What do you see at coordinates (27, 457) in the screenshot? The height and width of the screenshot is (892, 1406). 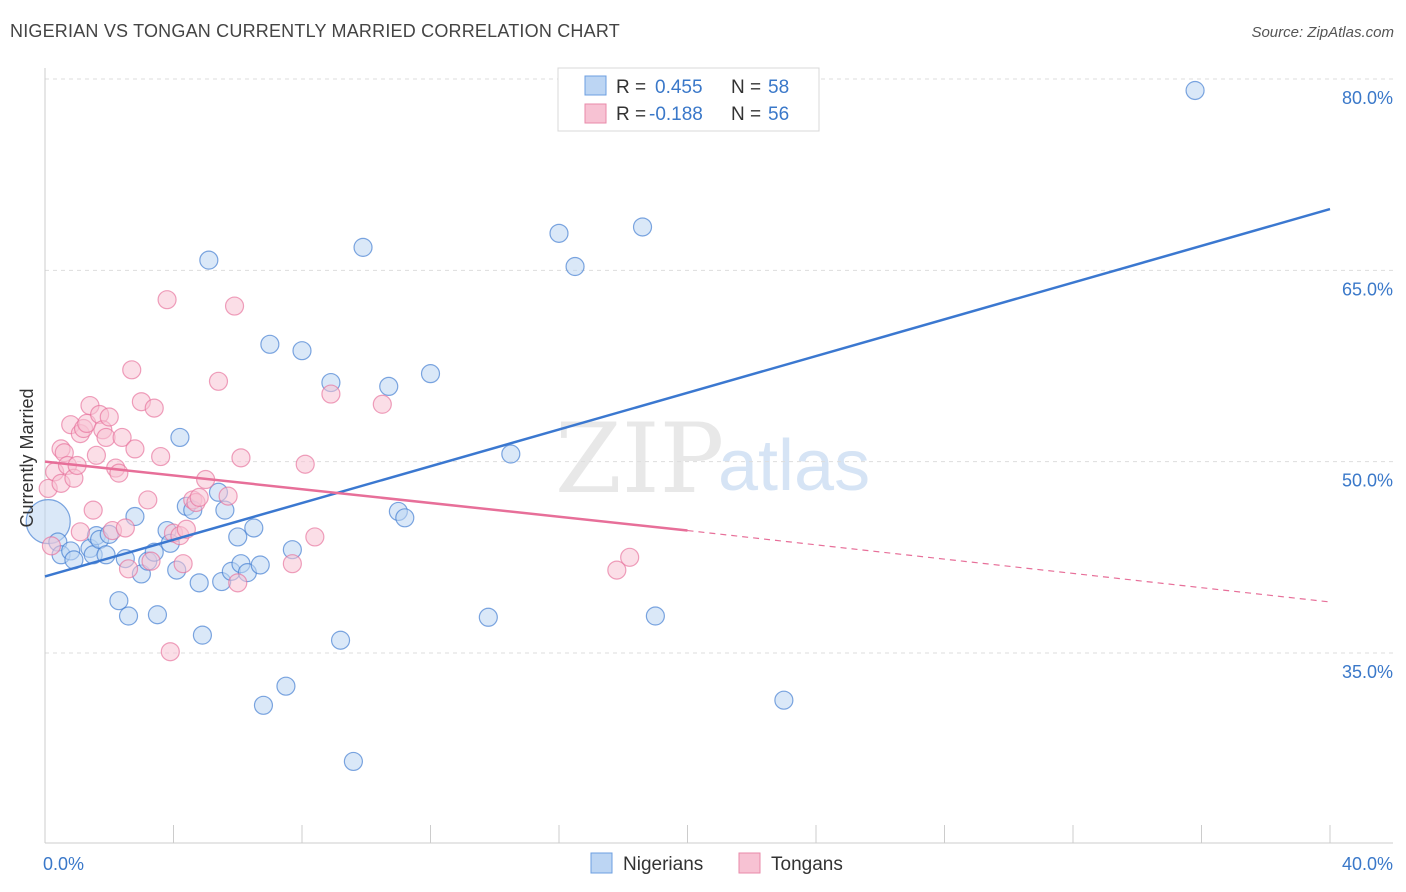 I see `y-axis-title: Currently Married` at bounding box center [27, 457].